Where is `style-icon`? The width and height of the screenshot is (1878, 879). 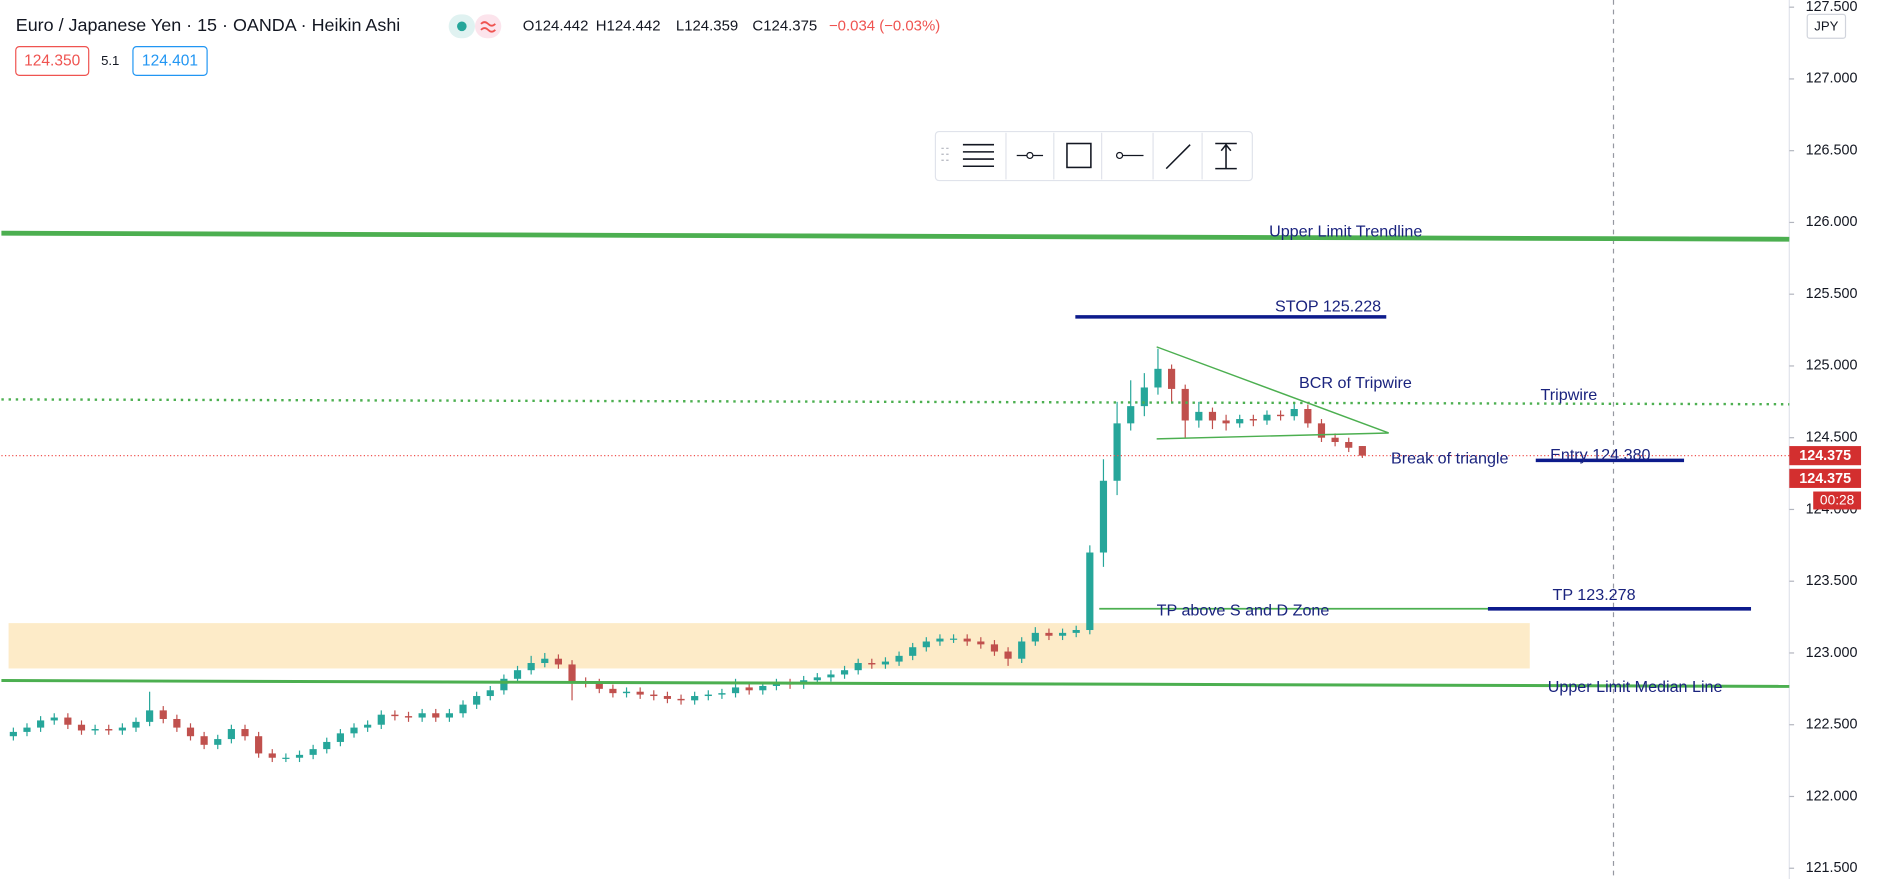 style-icon is located at coordinates (1030, 155).